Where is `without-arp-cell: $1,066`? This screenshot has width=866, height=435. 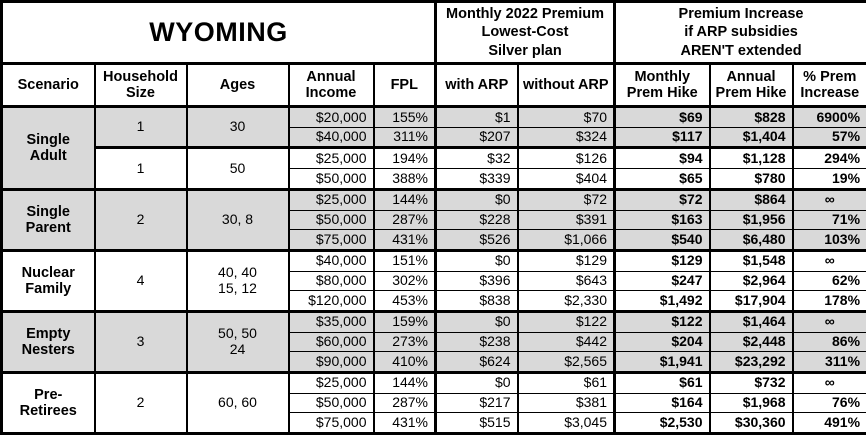
without-arp-cell: $1,066 is located at coordinates (566, 240).